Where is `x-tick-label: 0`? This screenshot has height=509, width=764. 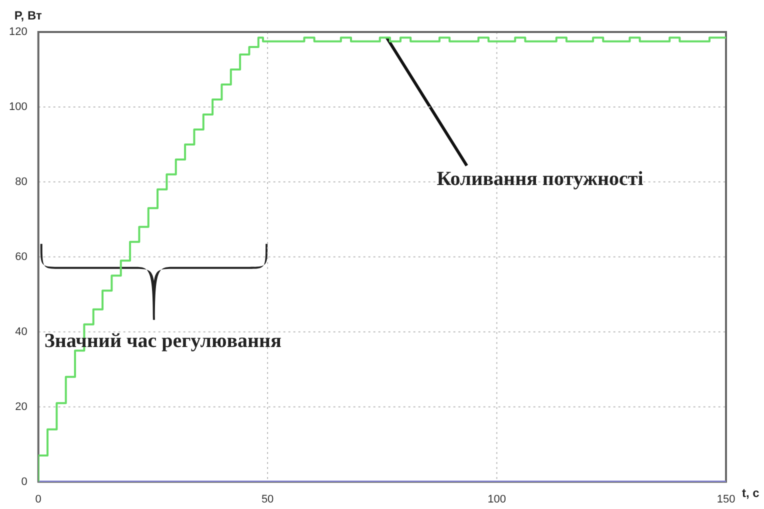
x-tick-label: 0 is located at coordinates (38, 499).